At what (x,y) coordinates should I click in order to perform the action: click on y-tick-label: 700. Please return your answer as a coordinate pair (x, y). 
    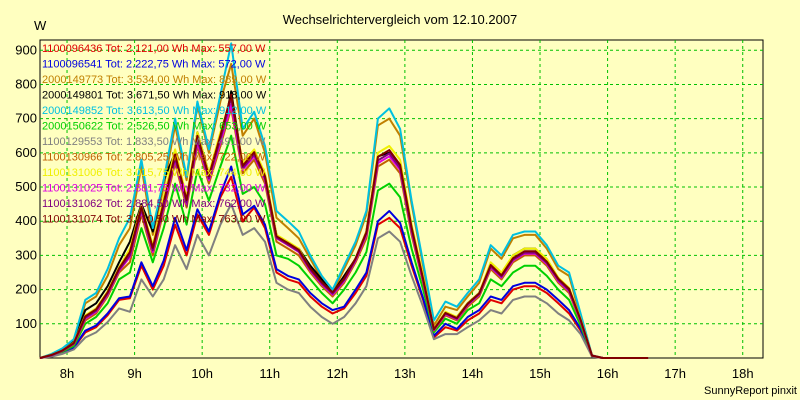
    Looking at the image, I should click on (26, 118).